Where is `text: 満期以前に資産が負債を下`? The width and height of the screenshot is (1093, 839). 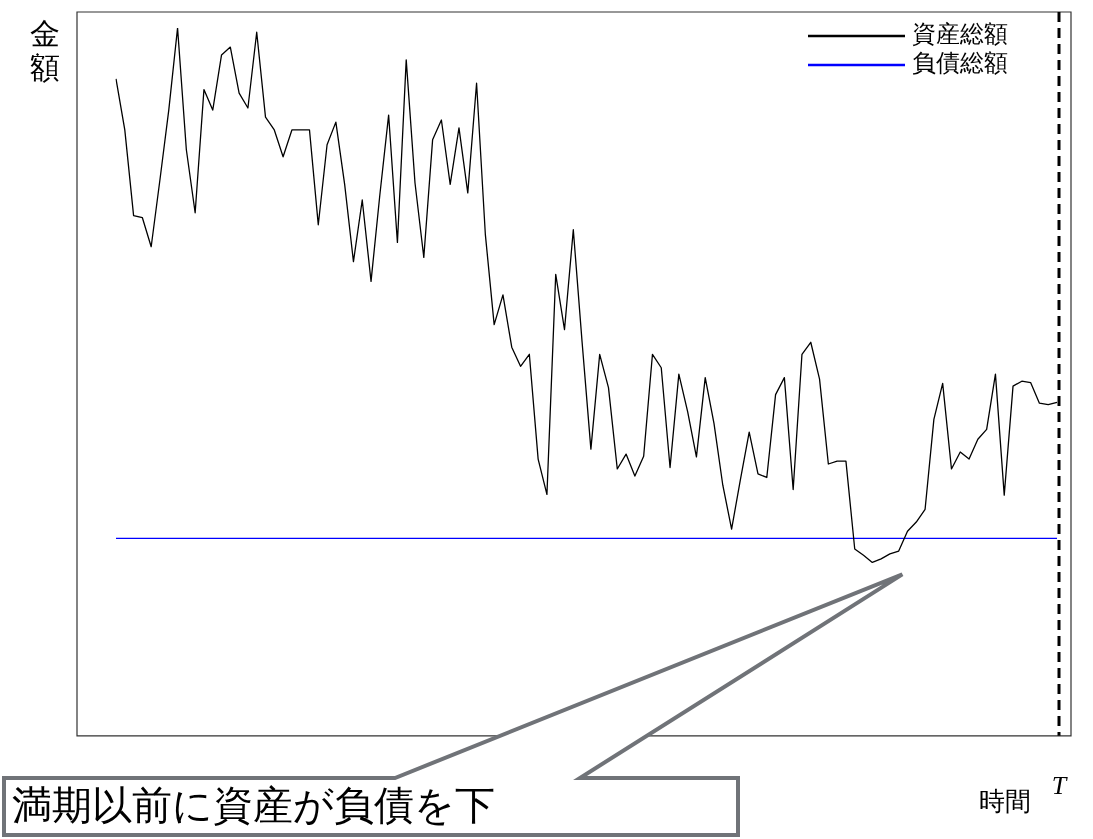
text: 満期以前に資産が負債を下 is located at coordinates (253, 805).